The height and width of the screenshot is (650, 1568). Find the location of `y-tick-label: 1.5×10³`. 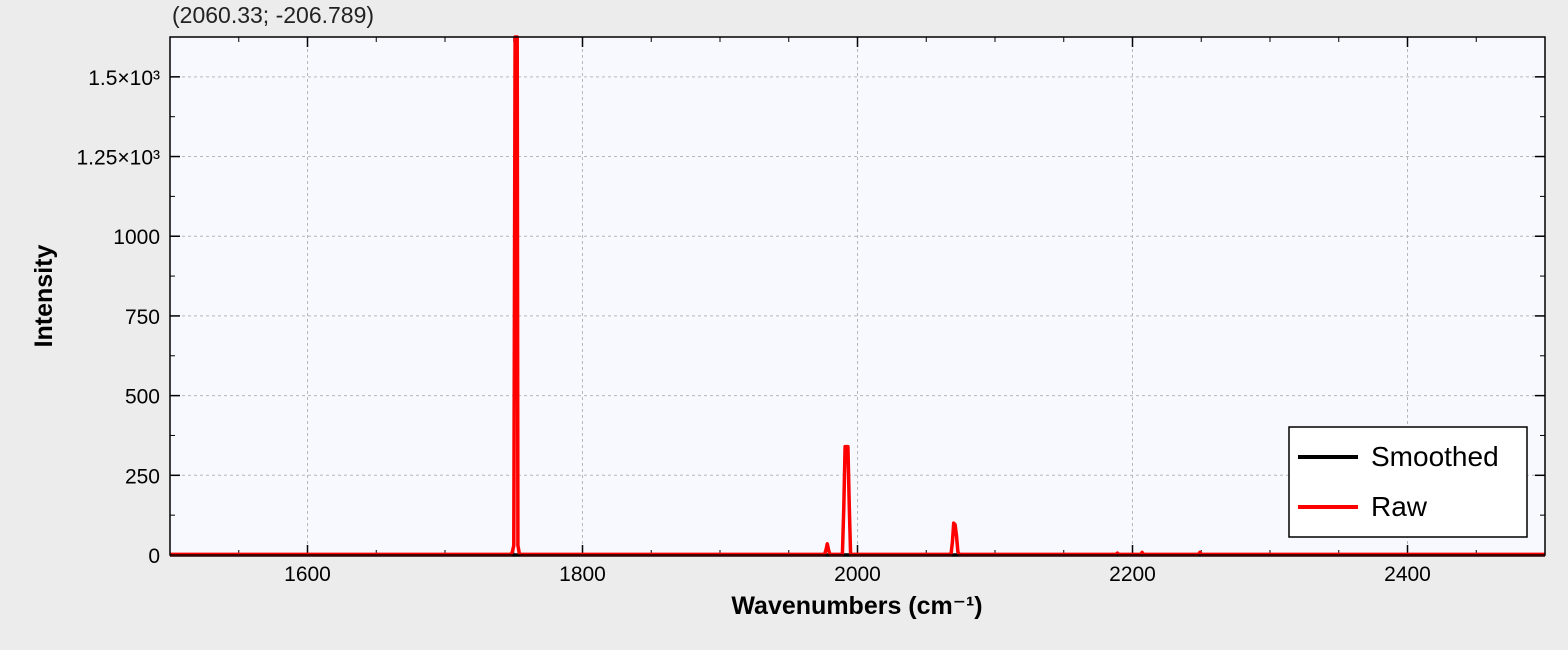

y-tick-label: 1.5×10³ is located at coordinates (124, 78).